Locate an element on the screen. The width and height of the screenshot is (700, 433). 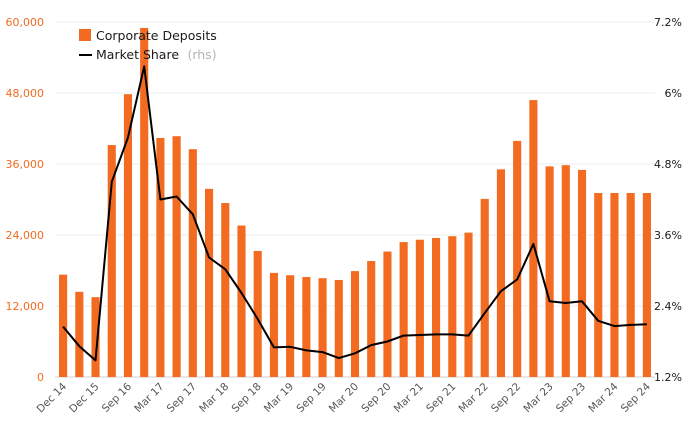
legend-swatch-corporate-deposits is located at coordinates (85, 35).